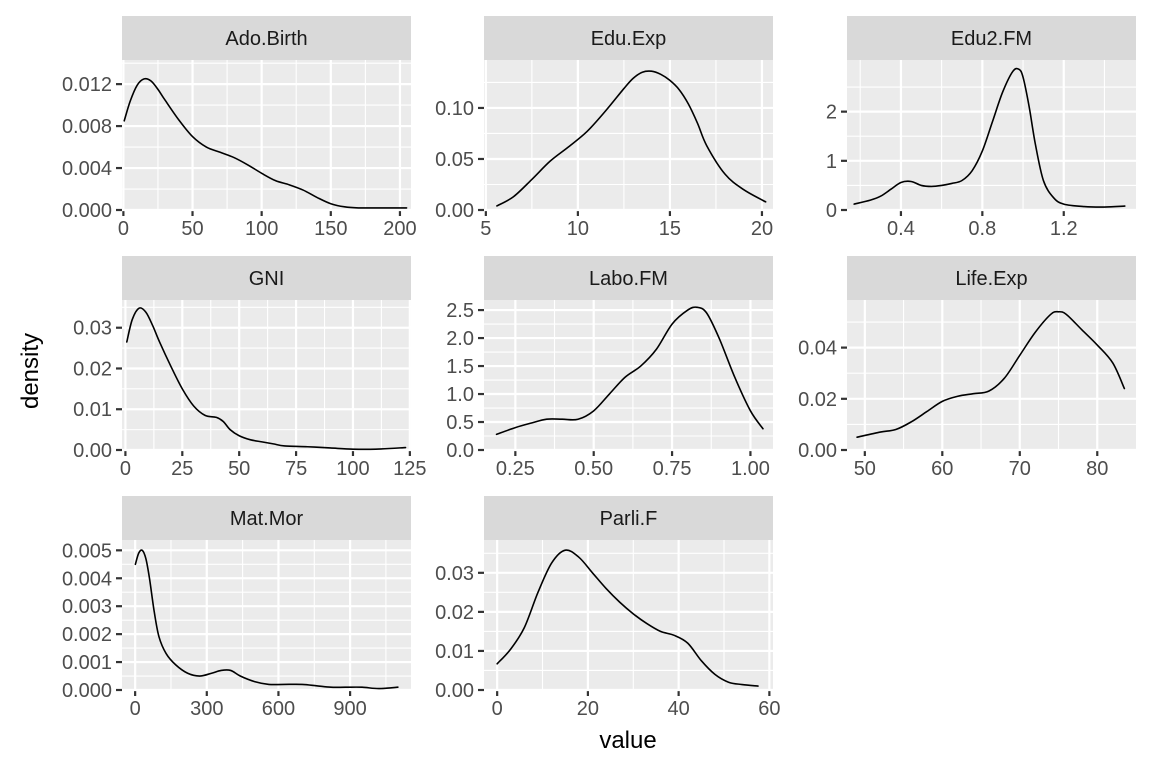 This screenshot has height=768, width=1152. What do you see at coordinates (485, 229) in the screenshot?
I see `x-tick-label: 5` at bounding box center [485, 229].